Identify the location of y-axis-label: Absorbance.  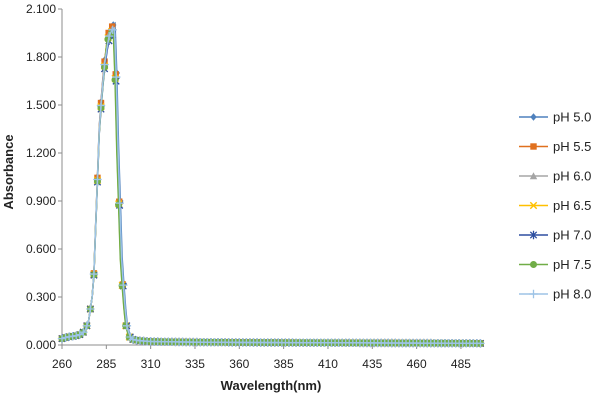
(8, 171).